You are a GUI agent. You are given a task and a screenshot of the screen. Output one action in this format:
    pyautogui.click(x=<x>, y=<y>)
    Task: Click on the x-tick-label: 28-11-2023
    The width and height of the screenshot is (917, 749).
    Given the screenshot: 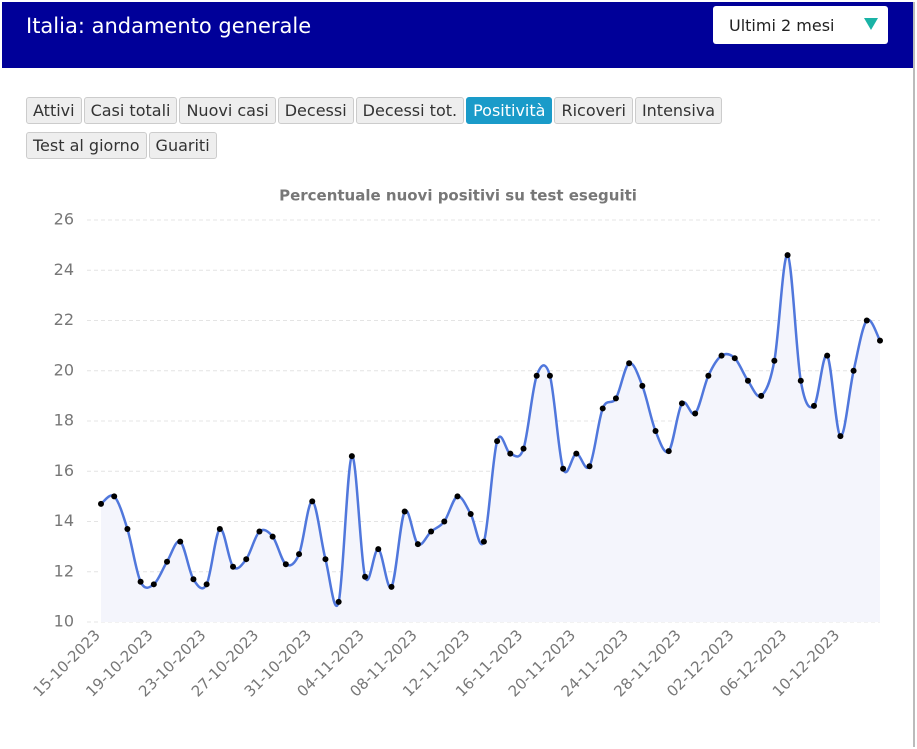 What is the action you would take?
    pyautogui.click(x=647, y=663)
    